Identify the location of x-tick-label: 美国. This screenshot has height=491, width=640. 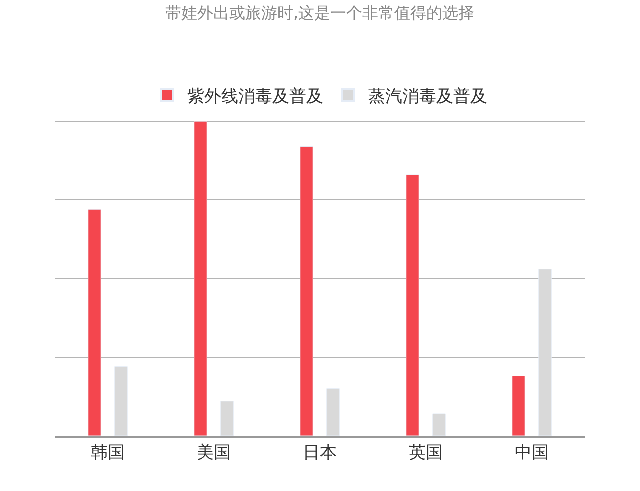
(214, 453).